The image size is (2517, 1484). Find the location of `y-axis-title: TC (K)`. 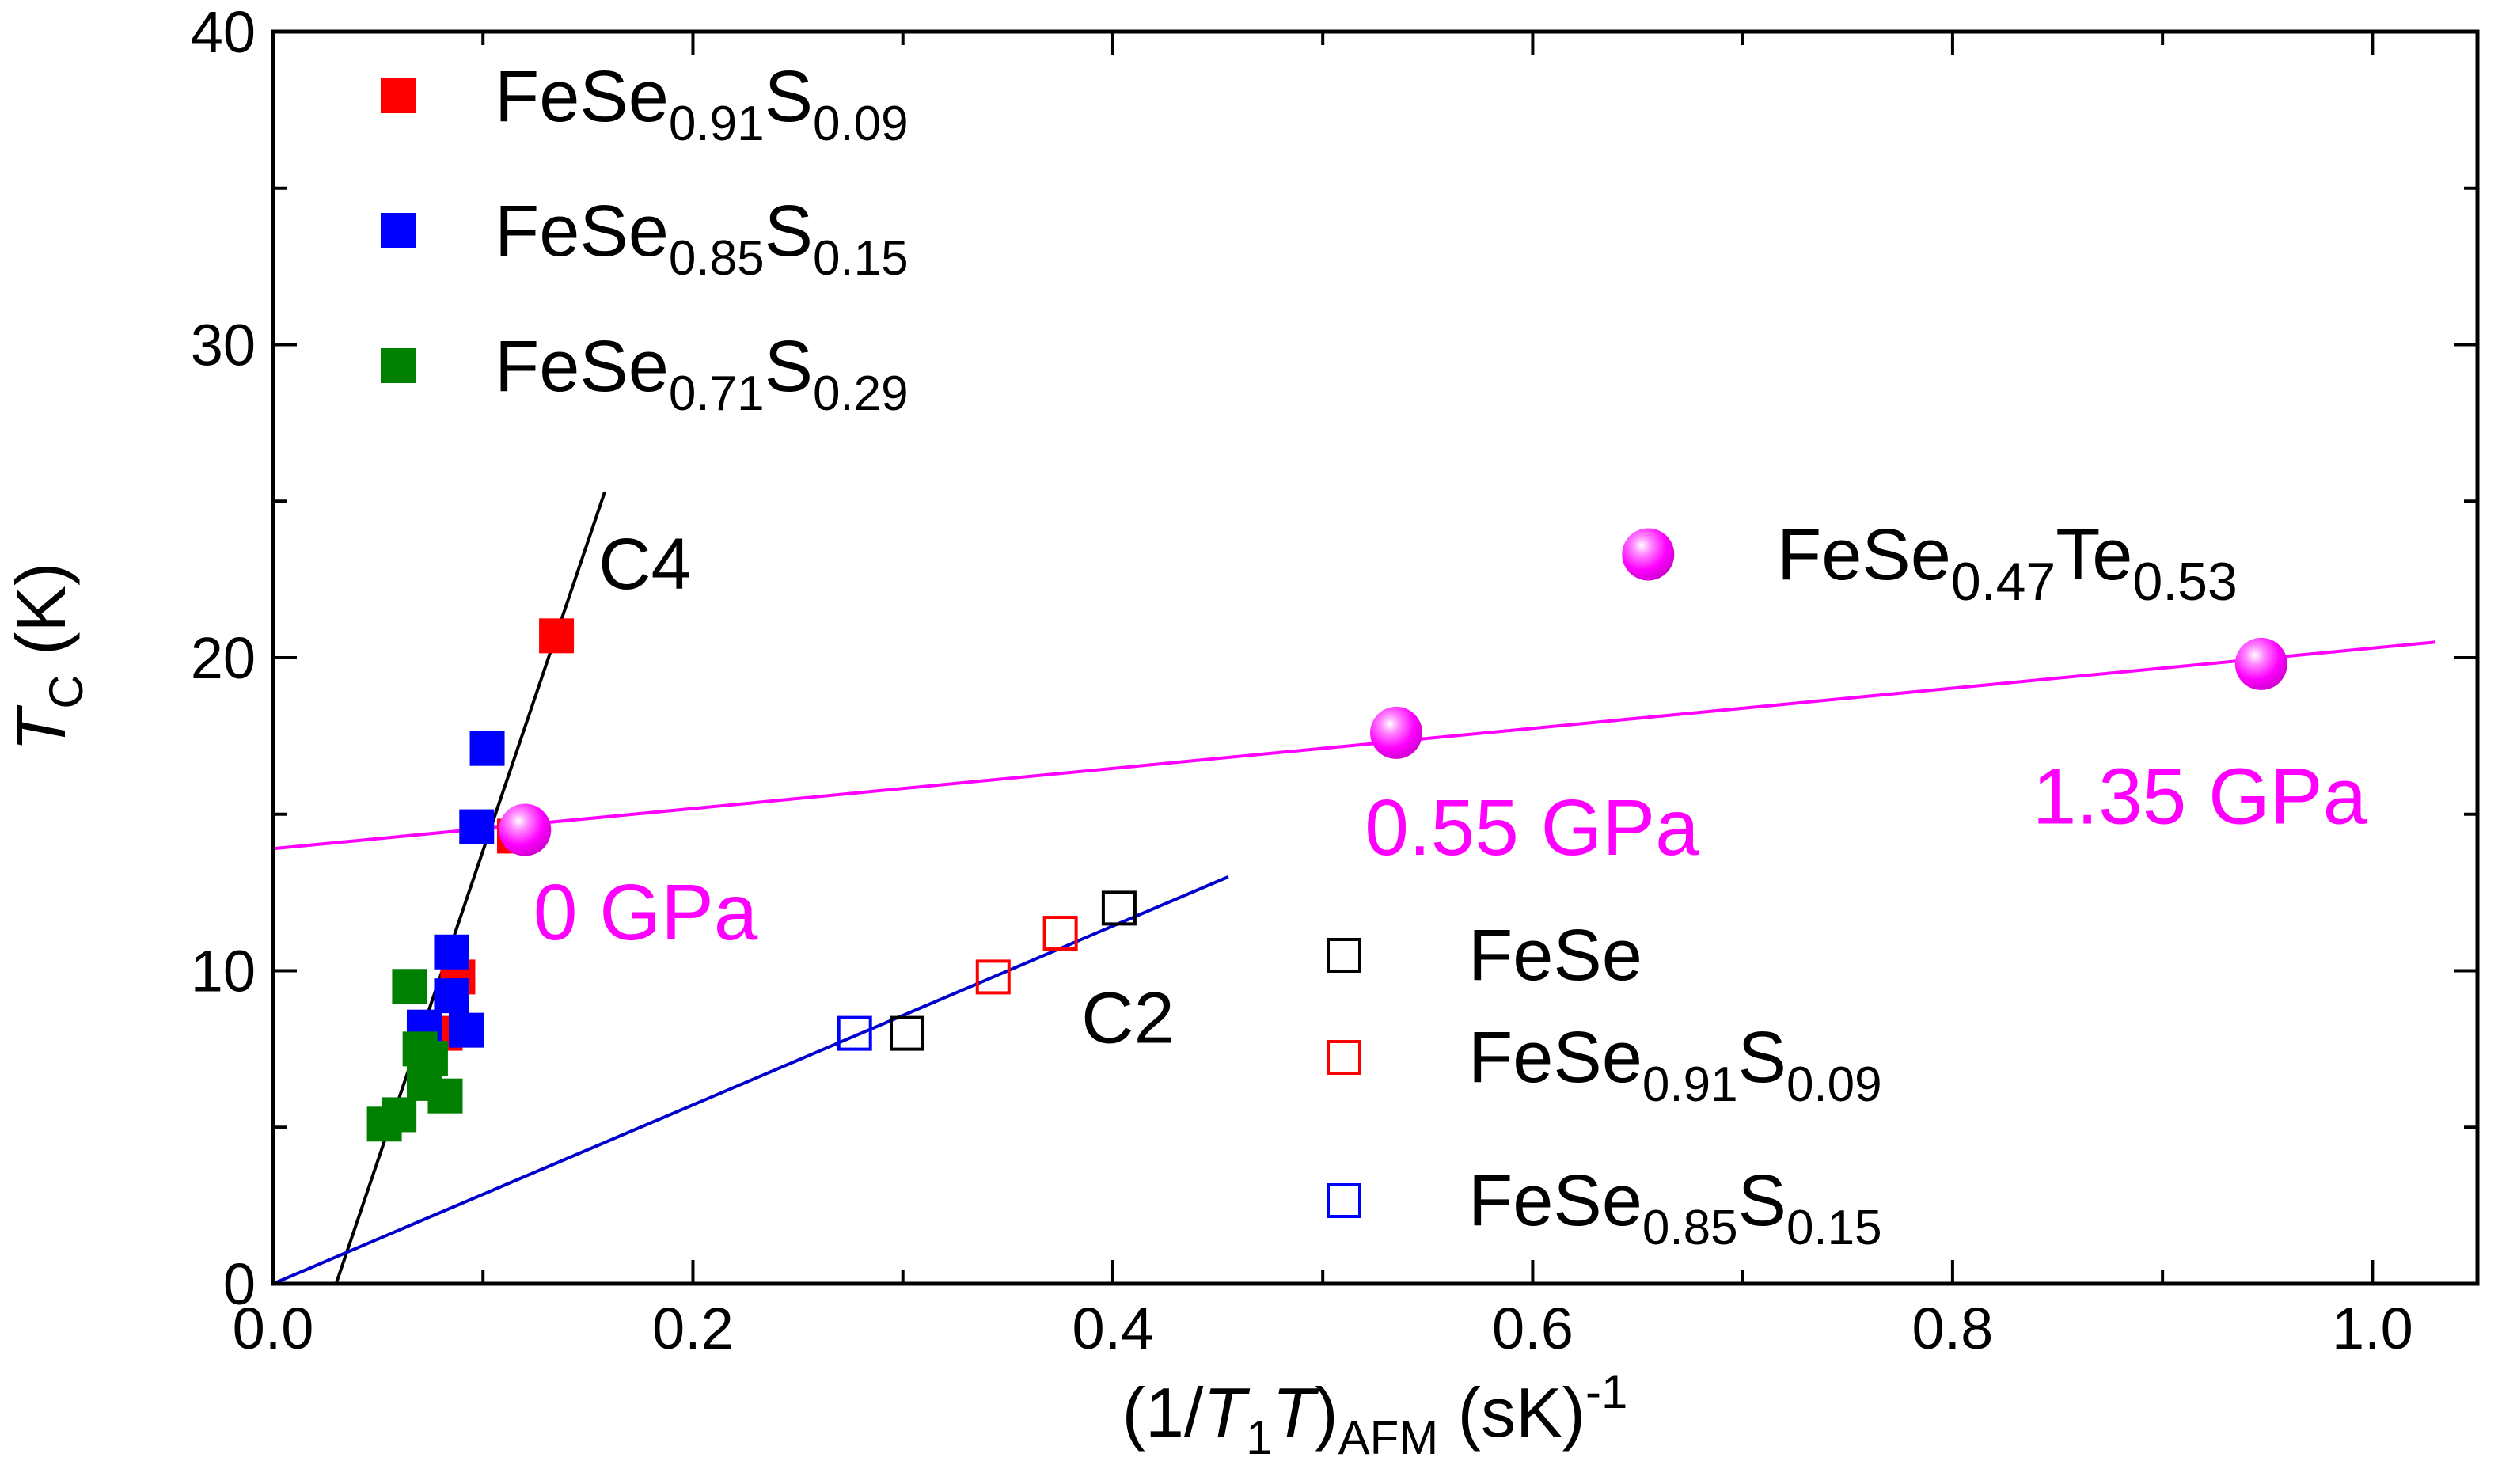

y-axis-title: TC (K) is located at coordinates (47, 657).